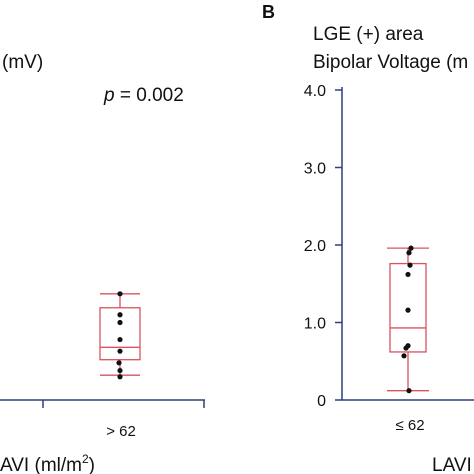 The width and height of the screenshot is (474, 474). Describe the element at coordinates (109, 95) in the screenshot. I see `panel-a-p-symbol: p` at that location.